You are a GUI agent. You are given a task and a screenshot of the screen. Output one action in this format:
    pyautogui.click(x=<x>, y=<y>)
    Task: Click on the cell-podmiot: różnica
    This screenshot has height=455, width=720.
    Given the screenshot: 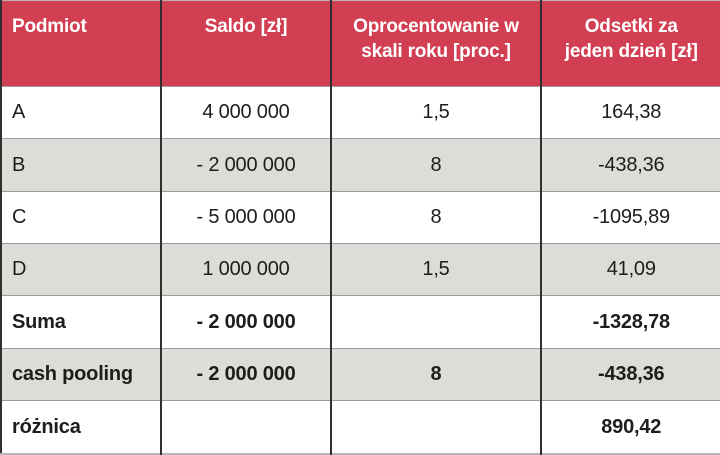 What is the action you would take?
    pyautogui.click(x=81, y=427)
    